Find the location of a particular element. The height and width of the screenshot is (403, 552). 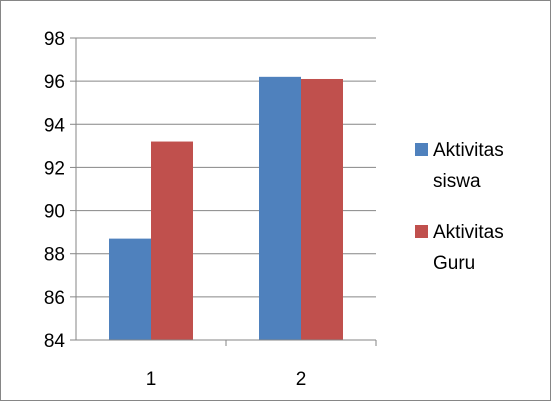

legend-label-siswa: Aktivitas siswa is located at coordinates (468, 166).